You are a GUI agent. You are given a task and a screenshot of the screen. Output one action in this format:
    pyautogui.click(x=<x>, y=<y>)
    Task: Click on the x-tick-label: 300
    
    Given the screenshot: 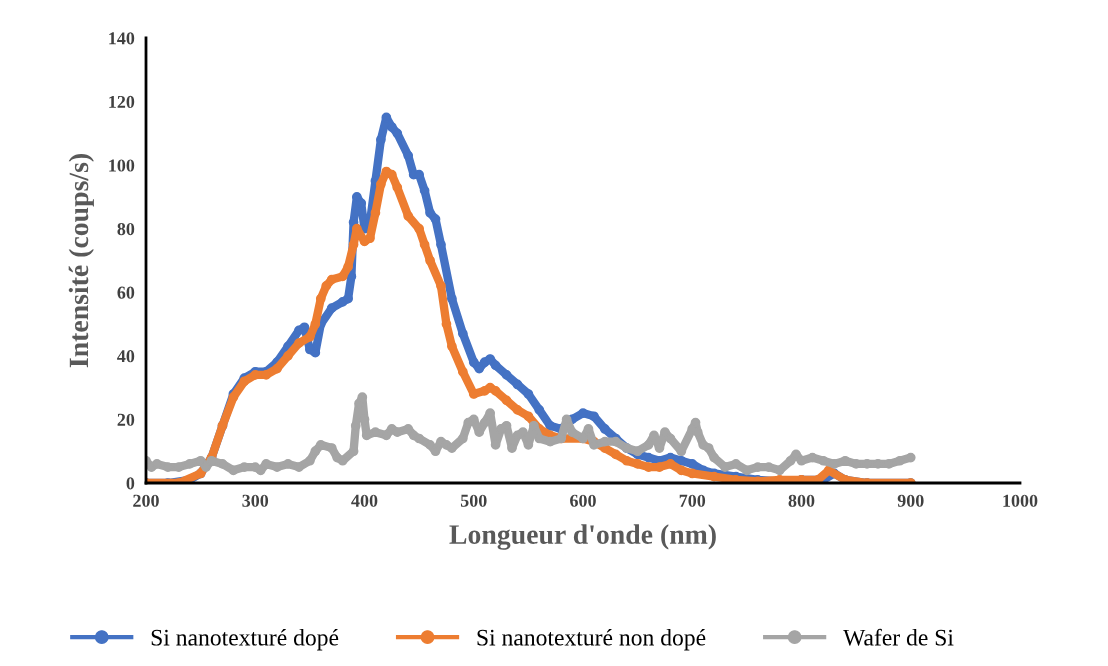 What is the action you would take?
    pyautogui.click(x=255, y=500)
    